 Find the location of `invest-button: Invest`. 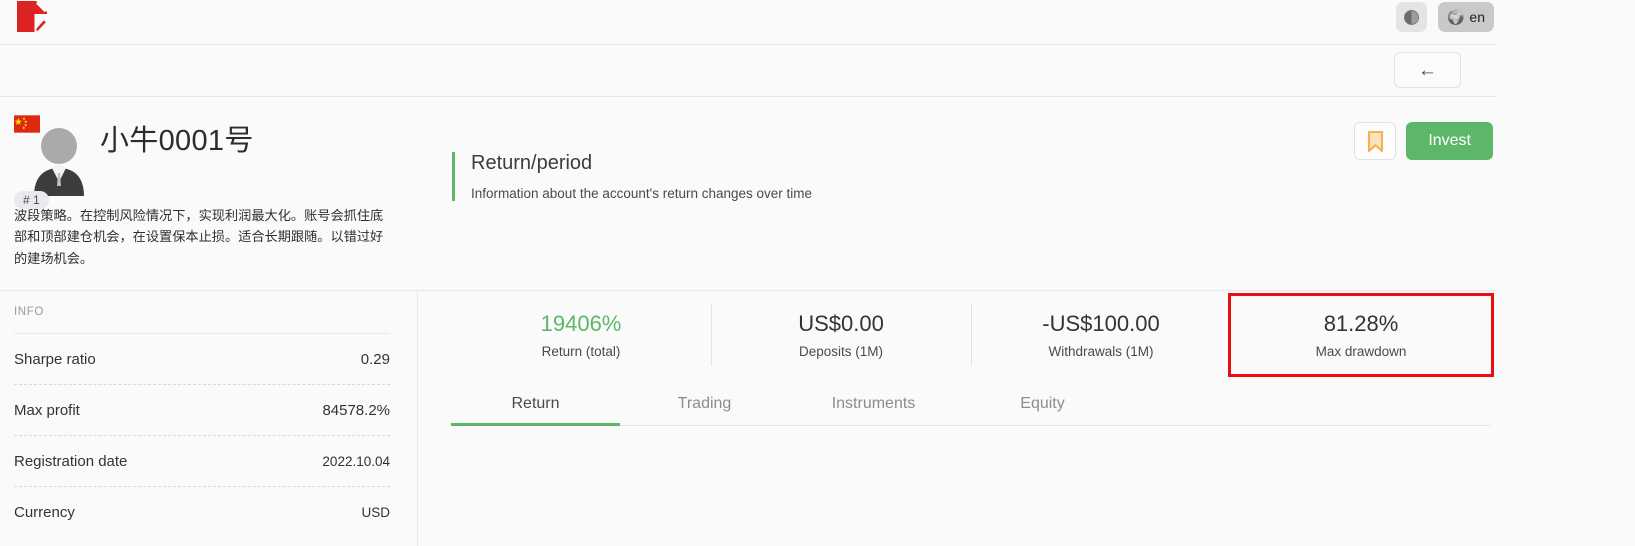

invest-button: Invest is located at coordinates (1449, 141).